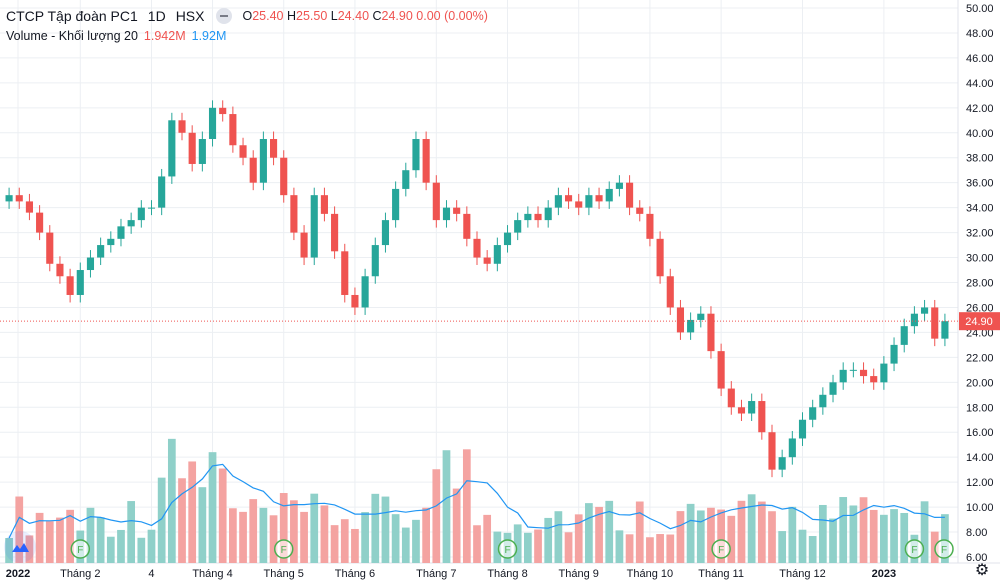 The image size is (1000, 584). Describe the element at coordinates (156, 16) in the screenshot. I see `interval-label: 1D` at that location.